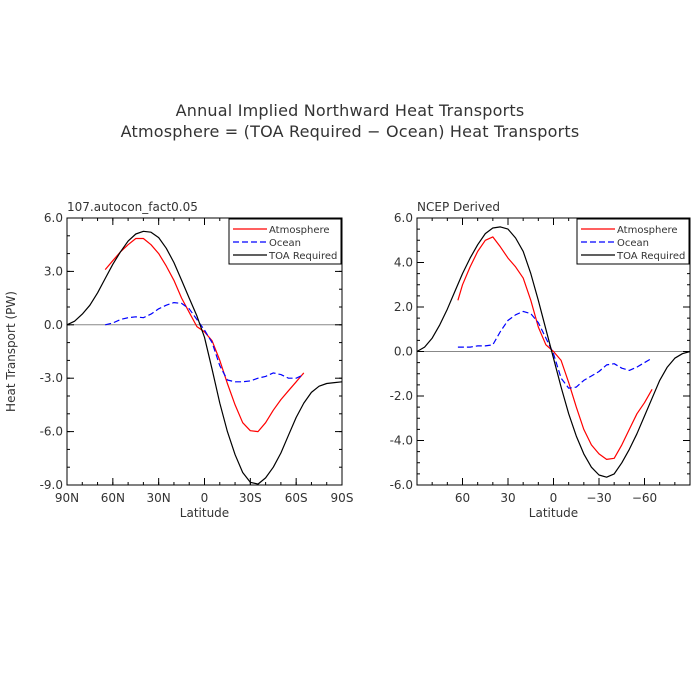  Describe the element at coordinates (53, 271) in the screenshot. I see `y-tick-label: 3.0` at that location.